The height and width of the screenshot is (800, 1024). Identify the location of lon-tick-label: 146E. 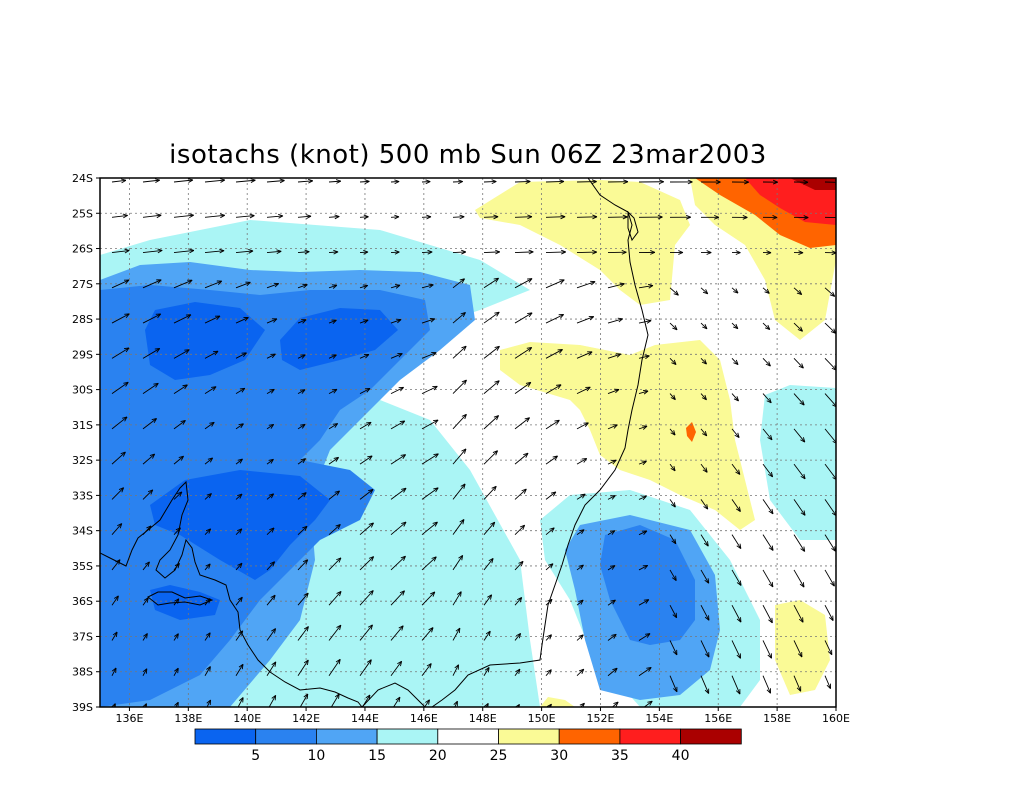
(424, 718).